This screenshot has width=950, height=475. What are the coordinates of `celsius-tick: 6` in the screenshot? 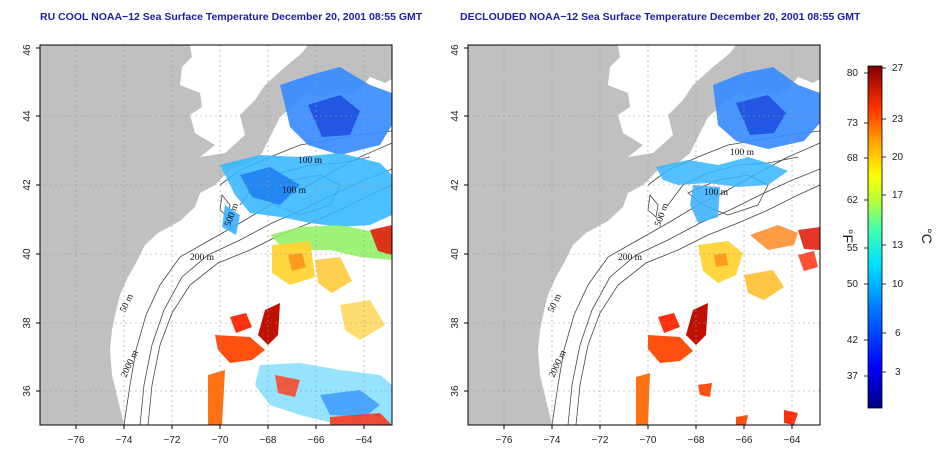 It's located at (898, 333).